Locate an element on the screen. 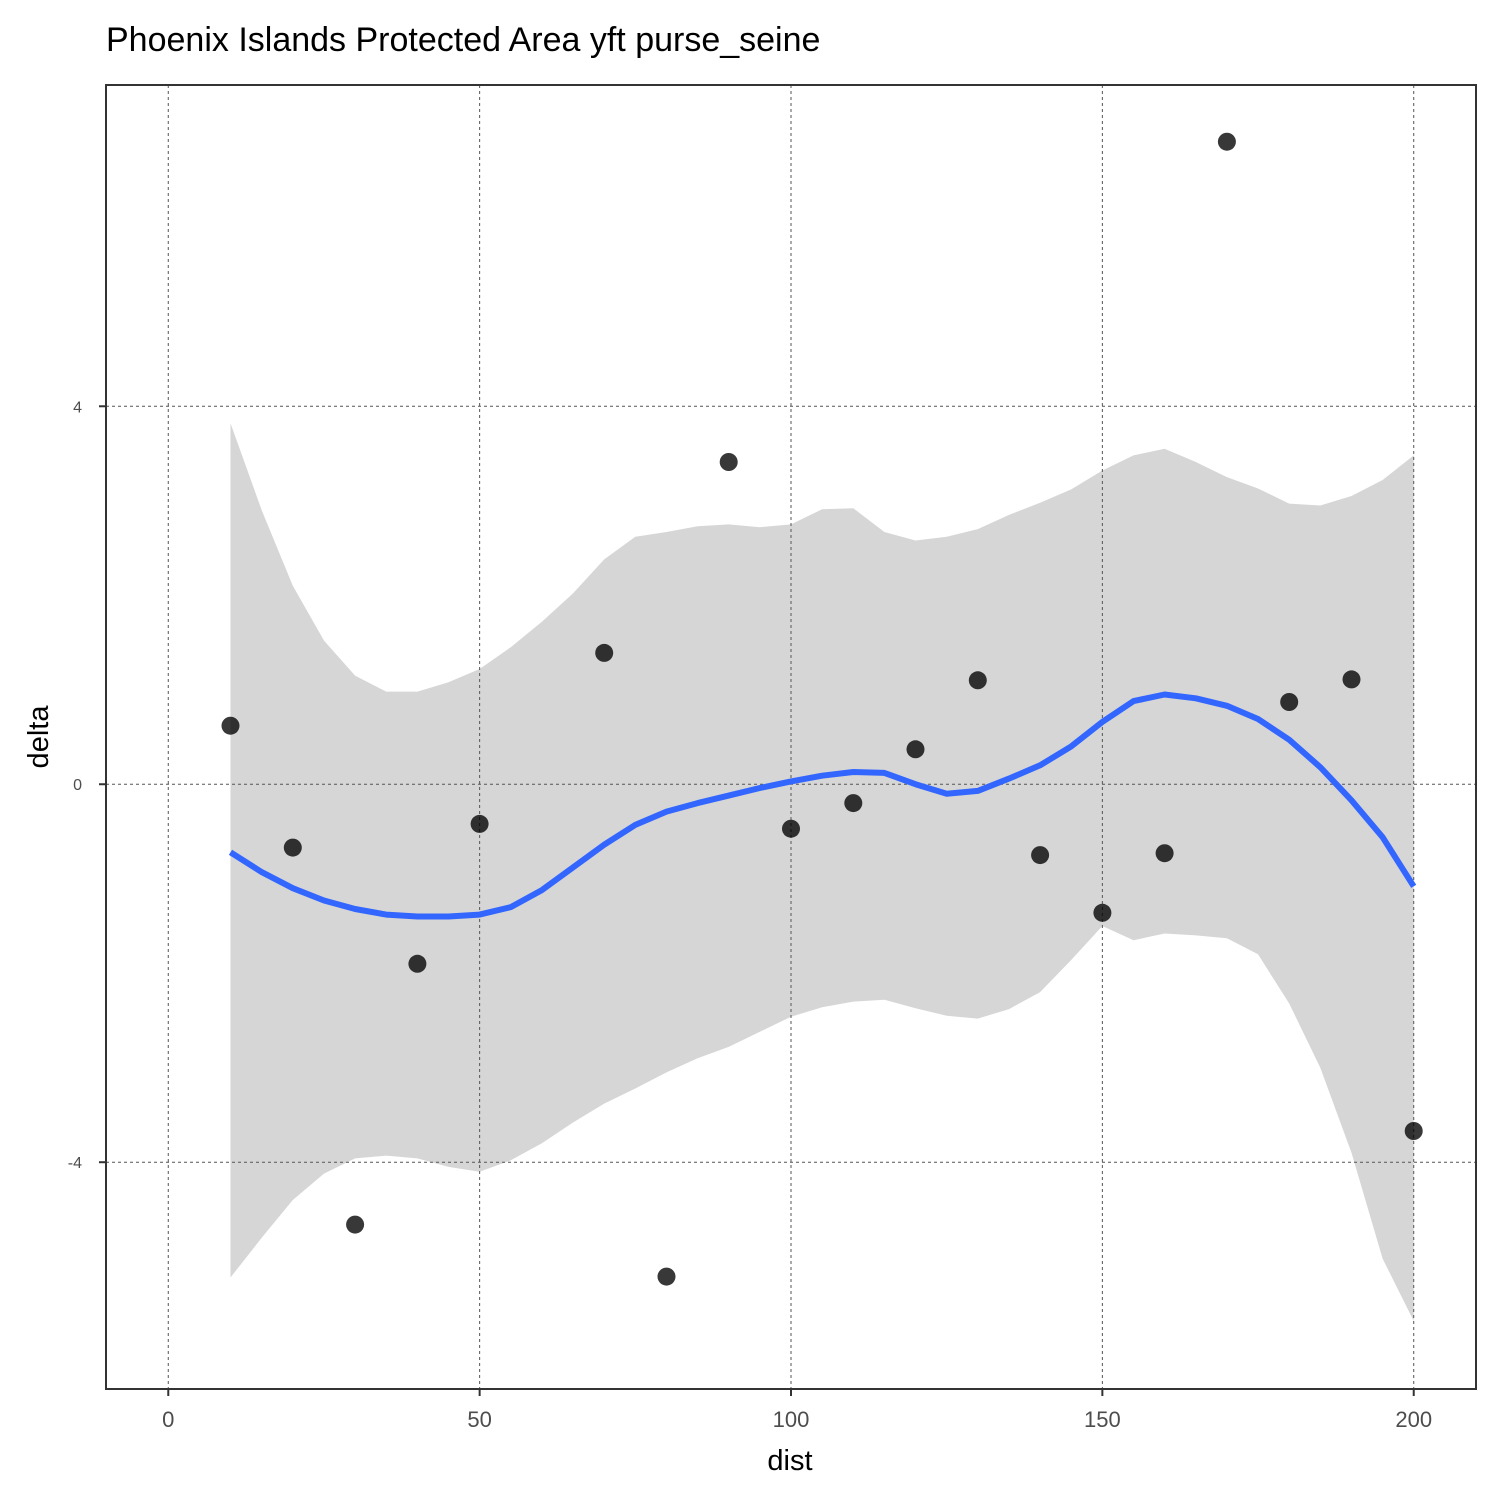  x-tick-label: 200 is located at coordinates (1413, 1419).